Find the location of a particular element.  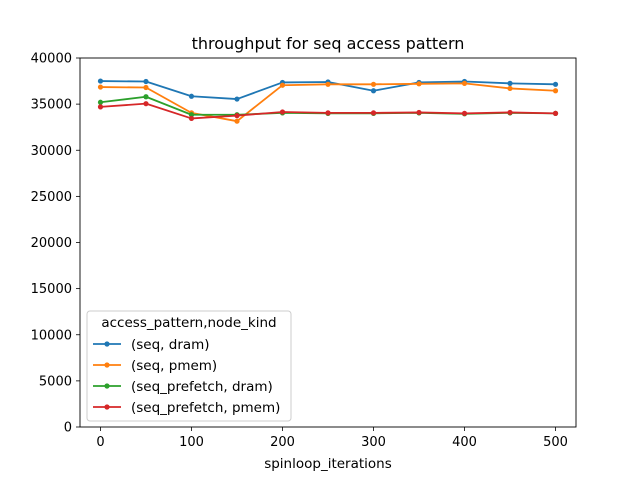

legend-entry: (seq, dram) is located at coordinates (151, 345).